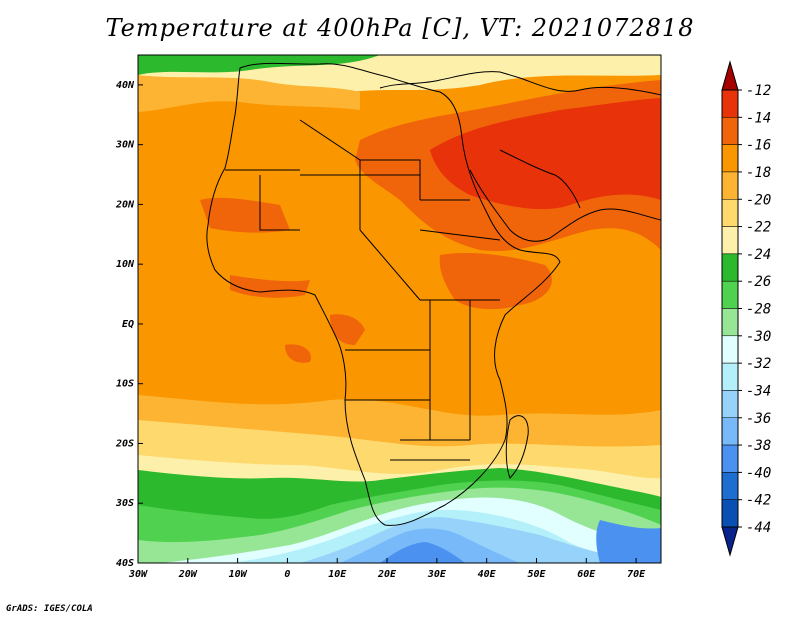 Image resolution: width=800 pixels, height=618 pixels. What do you see at coordinates (287, 574) in the screenshot?
I see `x-tick-label: 0` at bounding box center [287, 574].